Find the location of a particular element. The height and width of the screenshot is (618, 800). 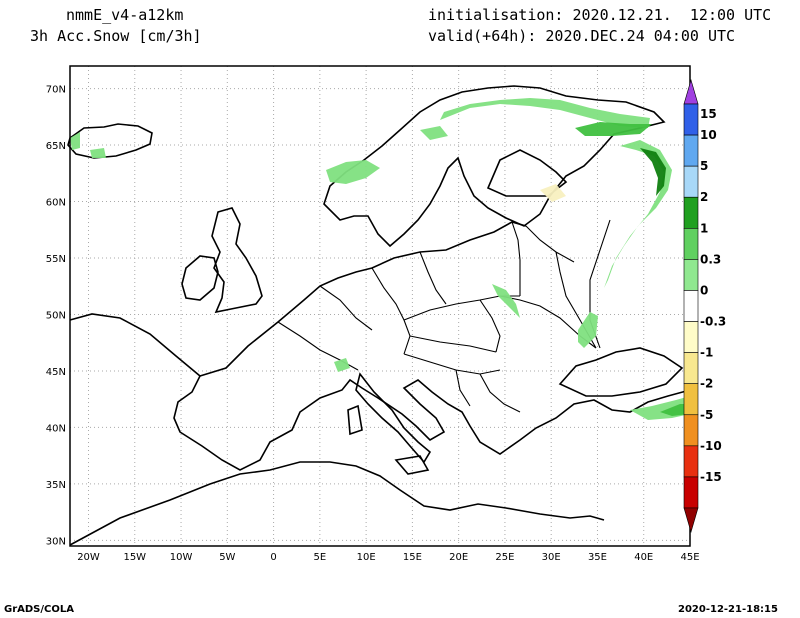

x-tick-label: 5E is located at coordinates (320, 557).